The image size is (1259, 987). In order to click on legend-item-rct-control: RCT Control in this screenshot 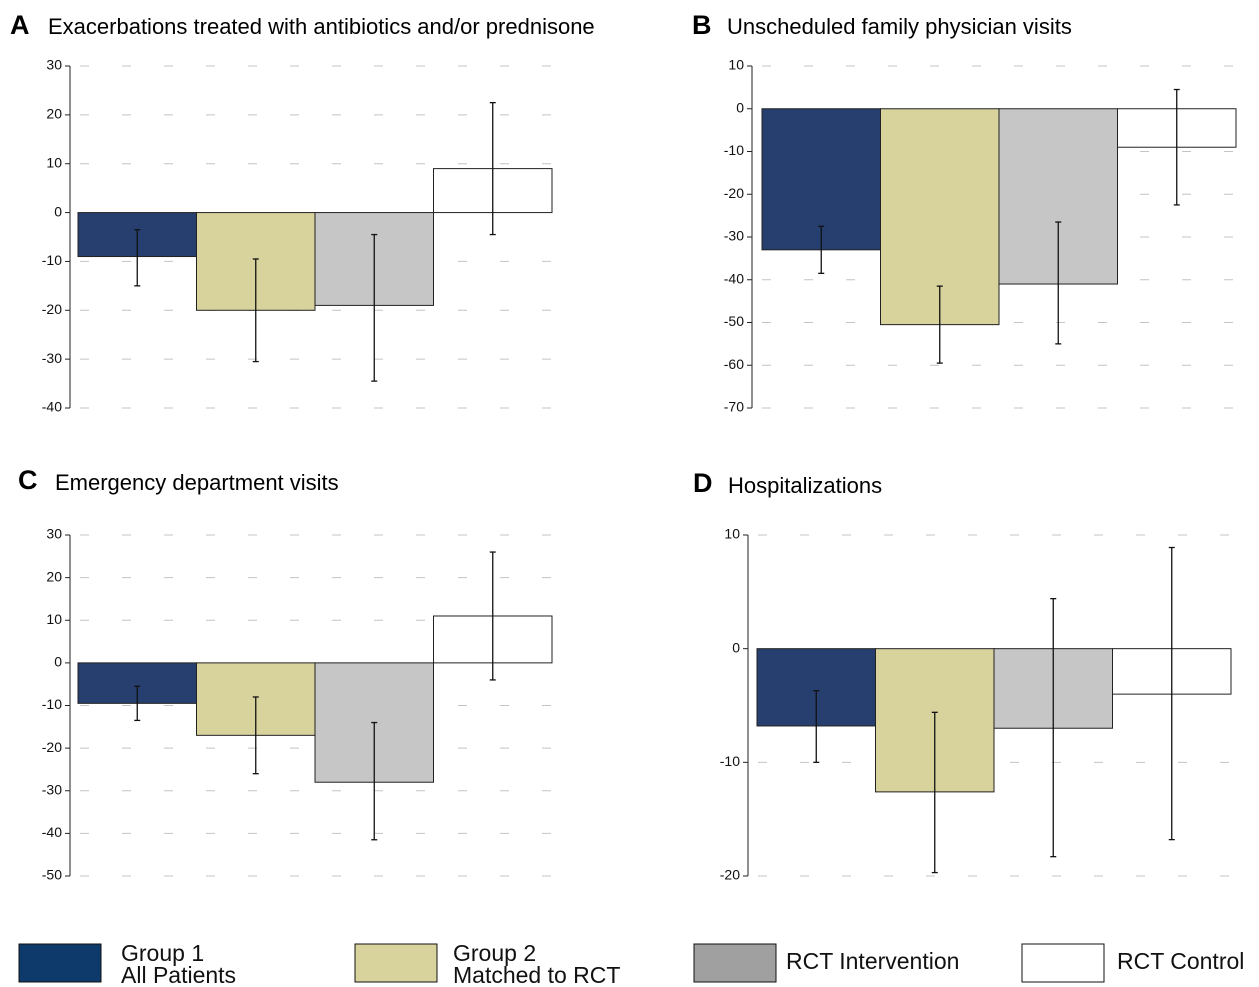, I will do `click(1132, 963)`.